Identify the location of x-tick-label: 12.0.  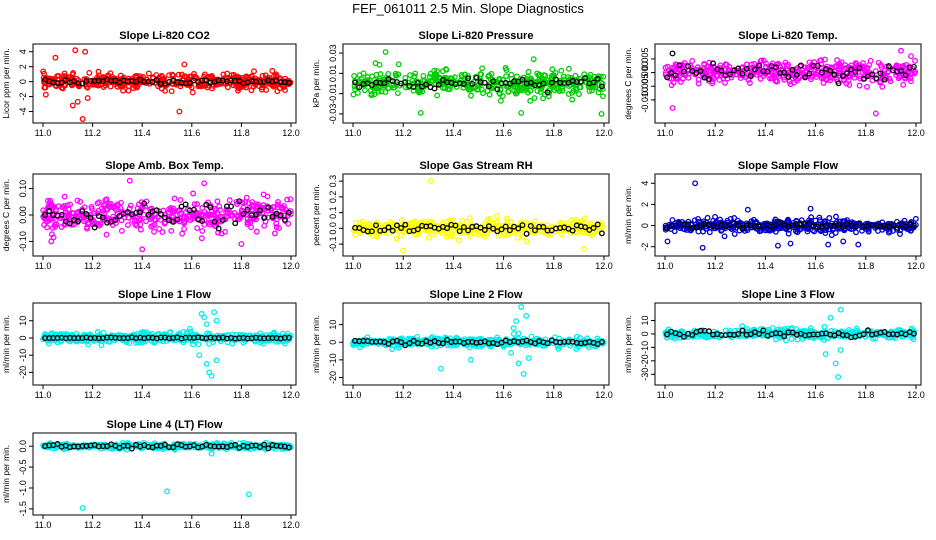
(916, 266).